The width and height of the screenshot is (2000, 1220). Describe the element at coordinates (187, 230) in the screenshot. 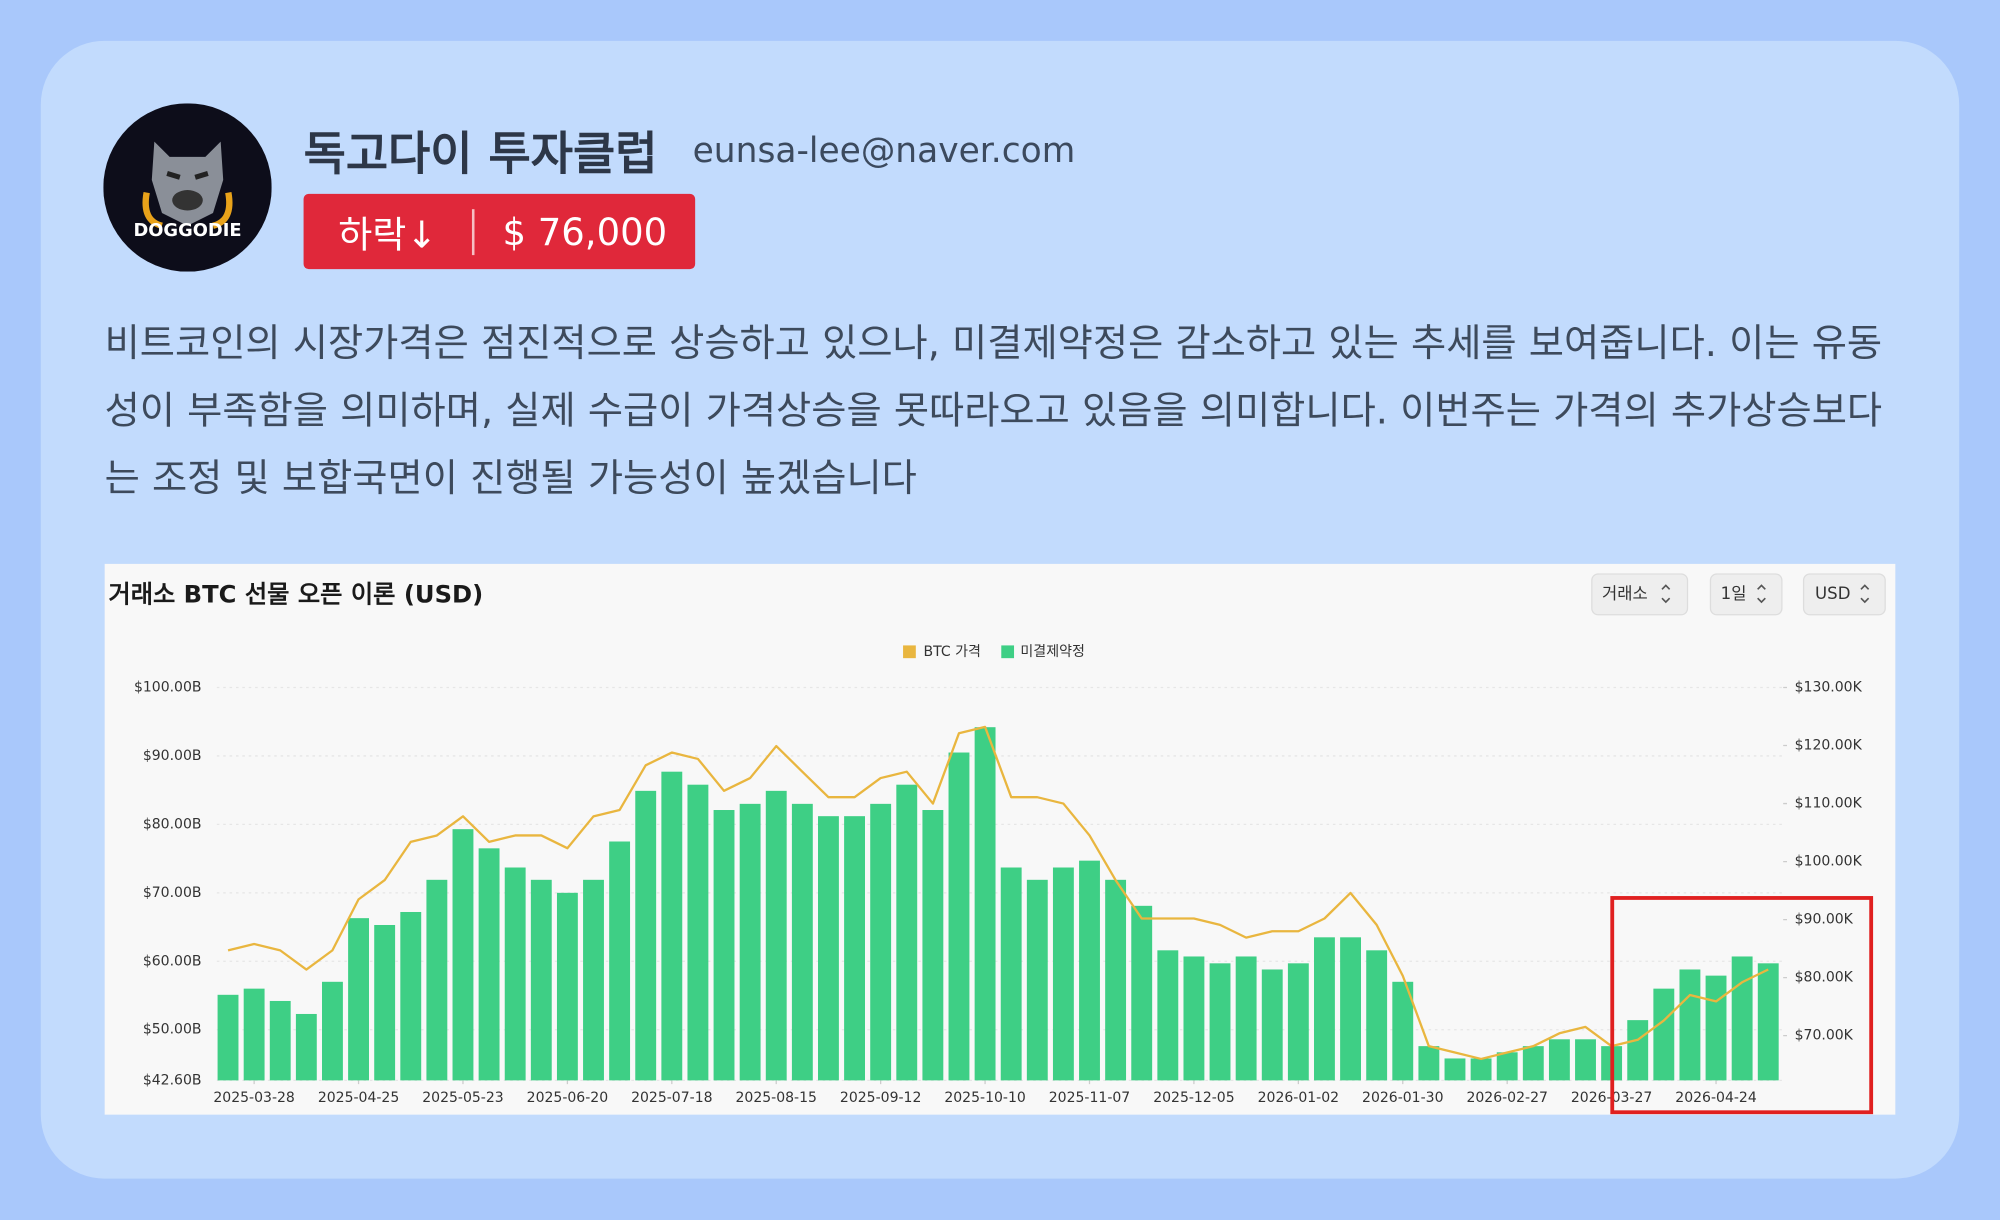

I see `avatar-text: DOGGODIE` at that location.